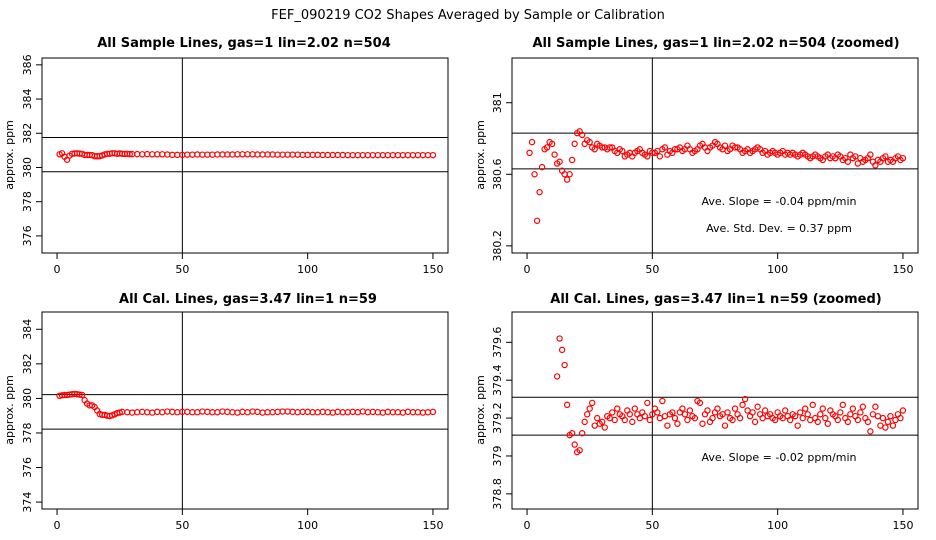 This screenshot has width=936, height=540. Describe the element at coordinates (497, 380) in the screenshot. I see `y-tick-label: 379.4` at that location.